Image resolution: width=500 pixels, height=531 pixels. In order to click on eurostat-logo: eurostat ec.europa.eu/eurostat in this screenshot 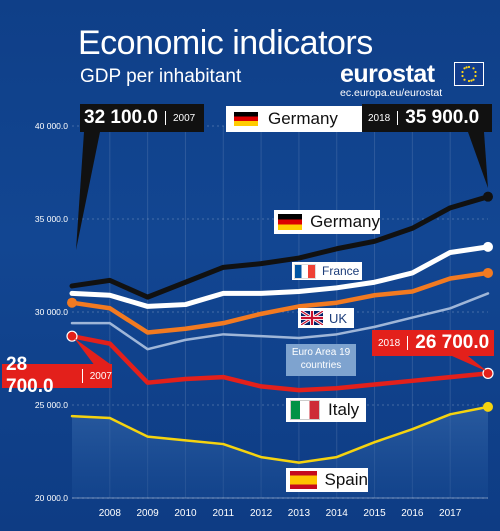, I will do `click(412, 79)`.